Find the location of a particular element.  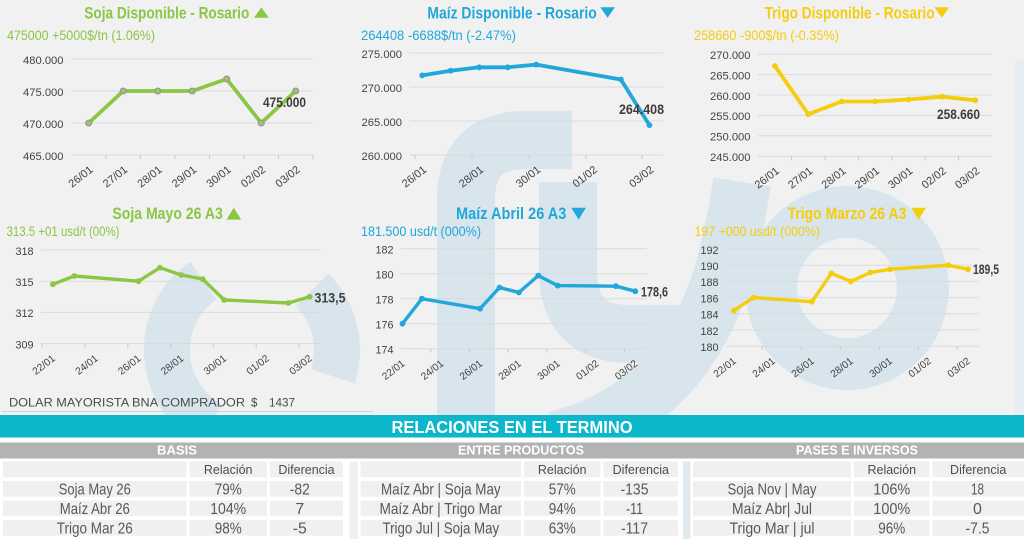

svg-text: 94% is located at coordinates (562, 509).